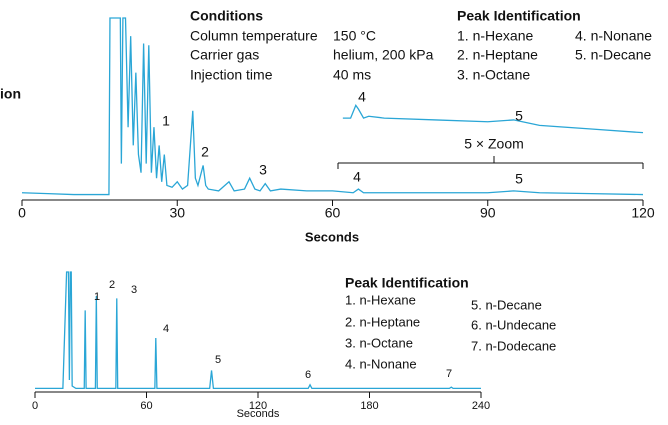 The width and height of the screenshot is (668, 425). What do you see at coordinates (352, 75) in the screenshot?
I see `condition-value: 40 ms` at bounding box center [352, 75].